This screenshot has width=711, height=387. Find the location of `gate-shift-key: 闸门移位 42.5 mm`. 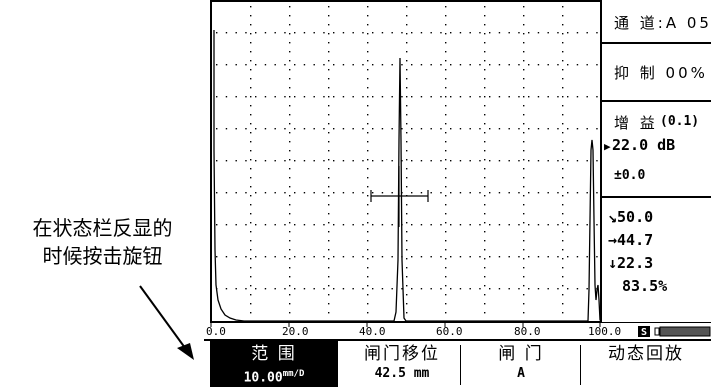

gate-shift-key: 闸门移位 42.5 mm is located at coordinates (402, 364).